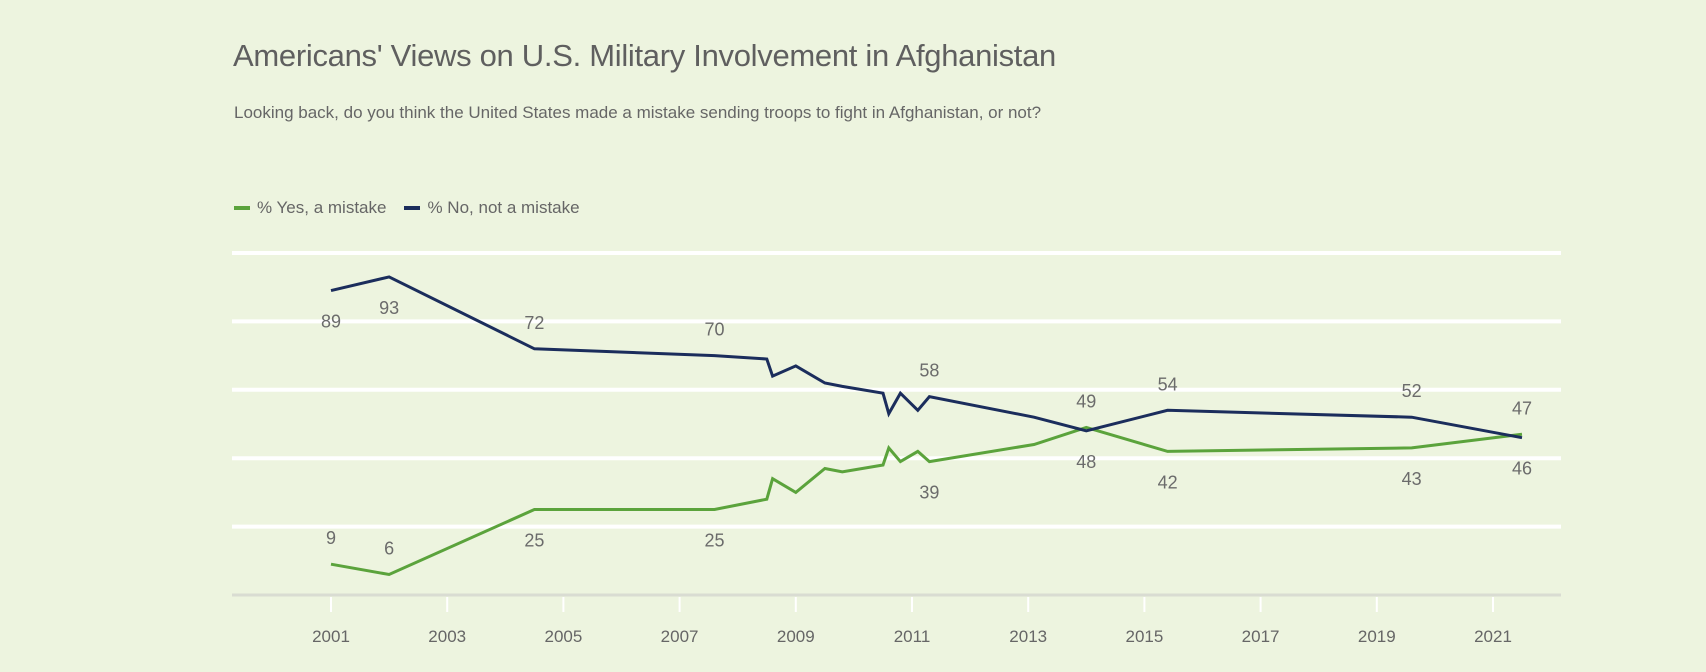  Describe the element at coordinates (796, 636) in the screenshot. I see `x-tick-label: 2009` at that location.